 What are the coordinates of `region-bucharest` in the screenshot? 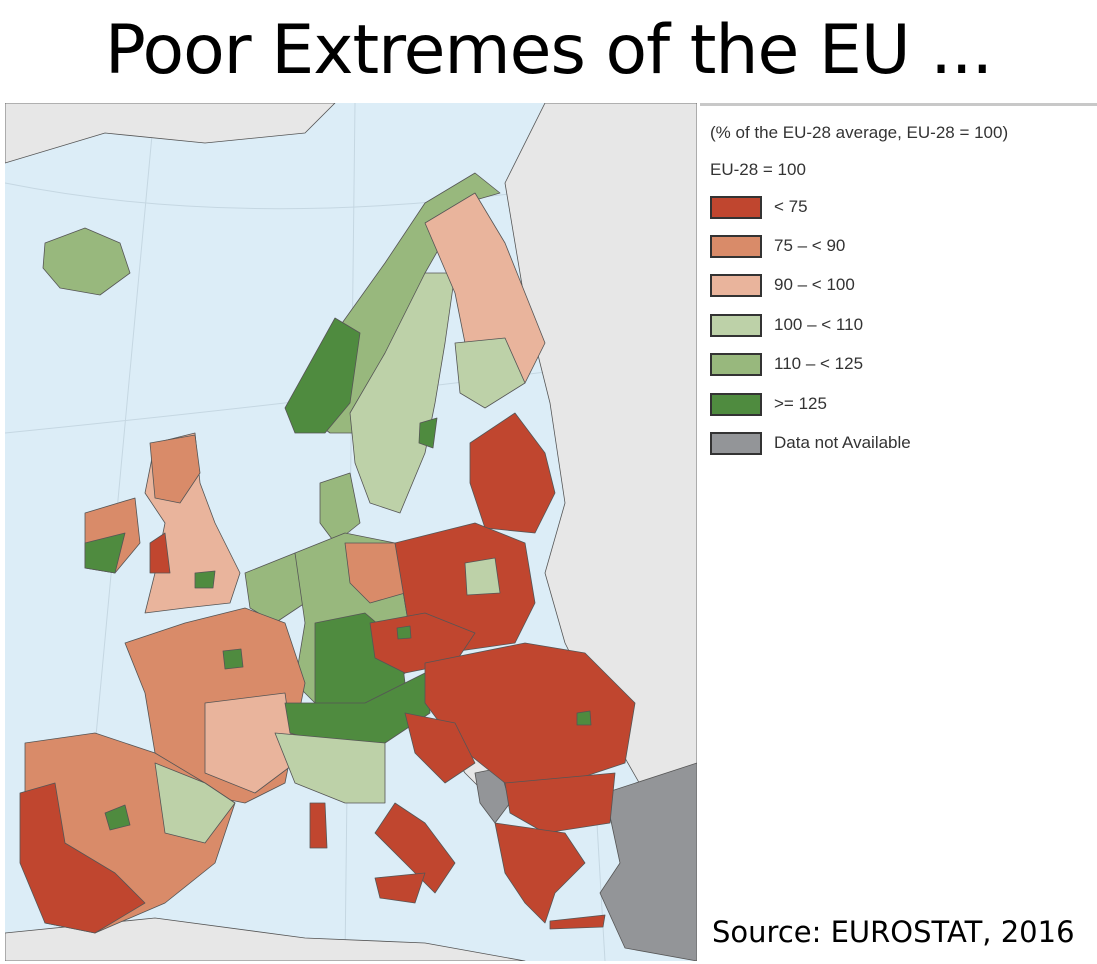 It's located at (584, 718).